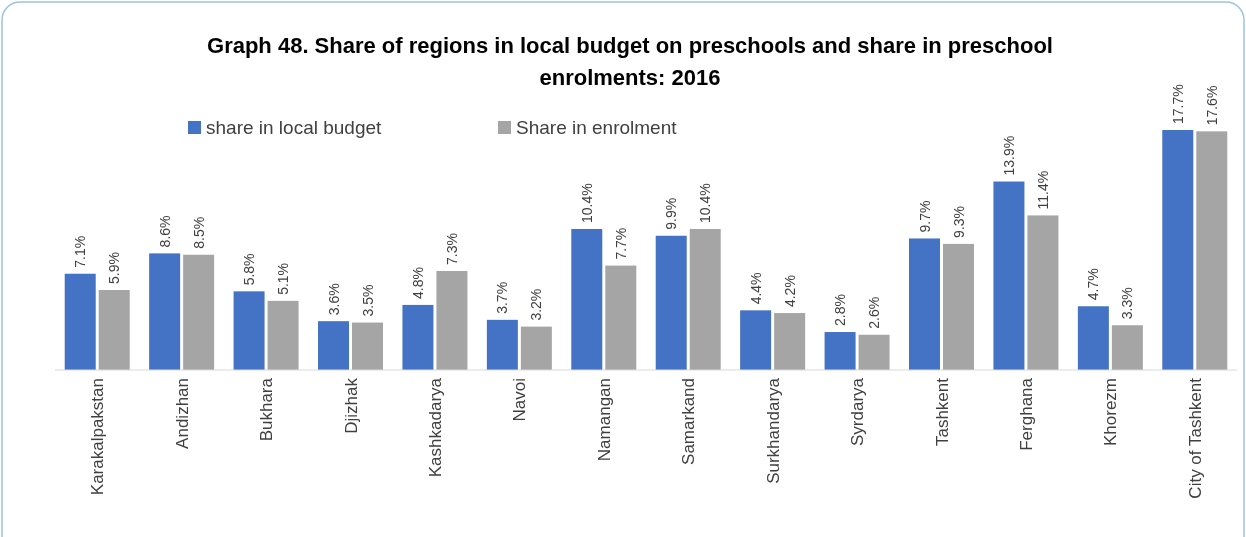 The height and width of the screenshot is (537, 1246). What do you see at coordinates (267, 409) in the screenshot?
I see `x-tick-label: Bukhara` at bounding box center [267, 409].